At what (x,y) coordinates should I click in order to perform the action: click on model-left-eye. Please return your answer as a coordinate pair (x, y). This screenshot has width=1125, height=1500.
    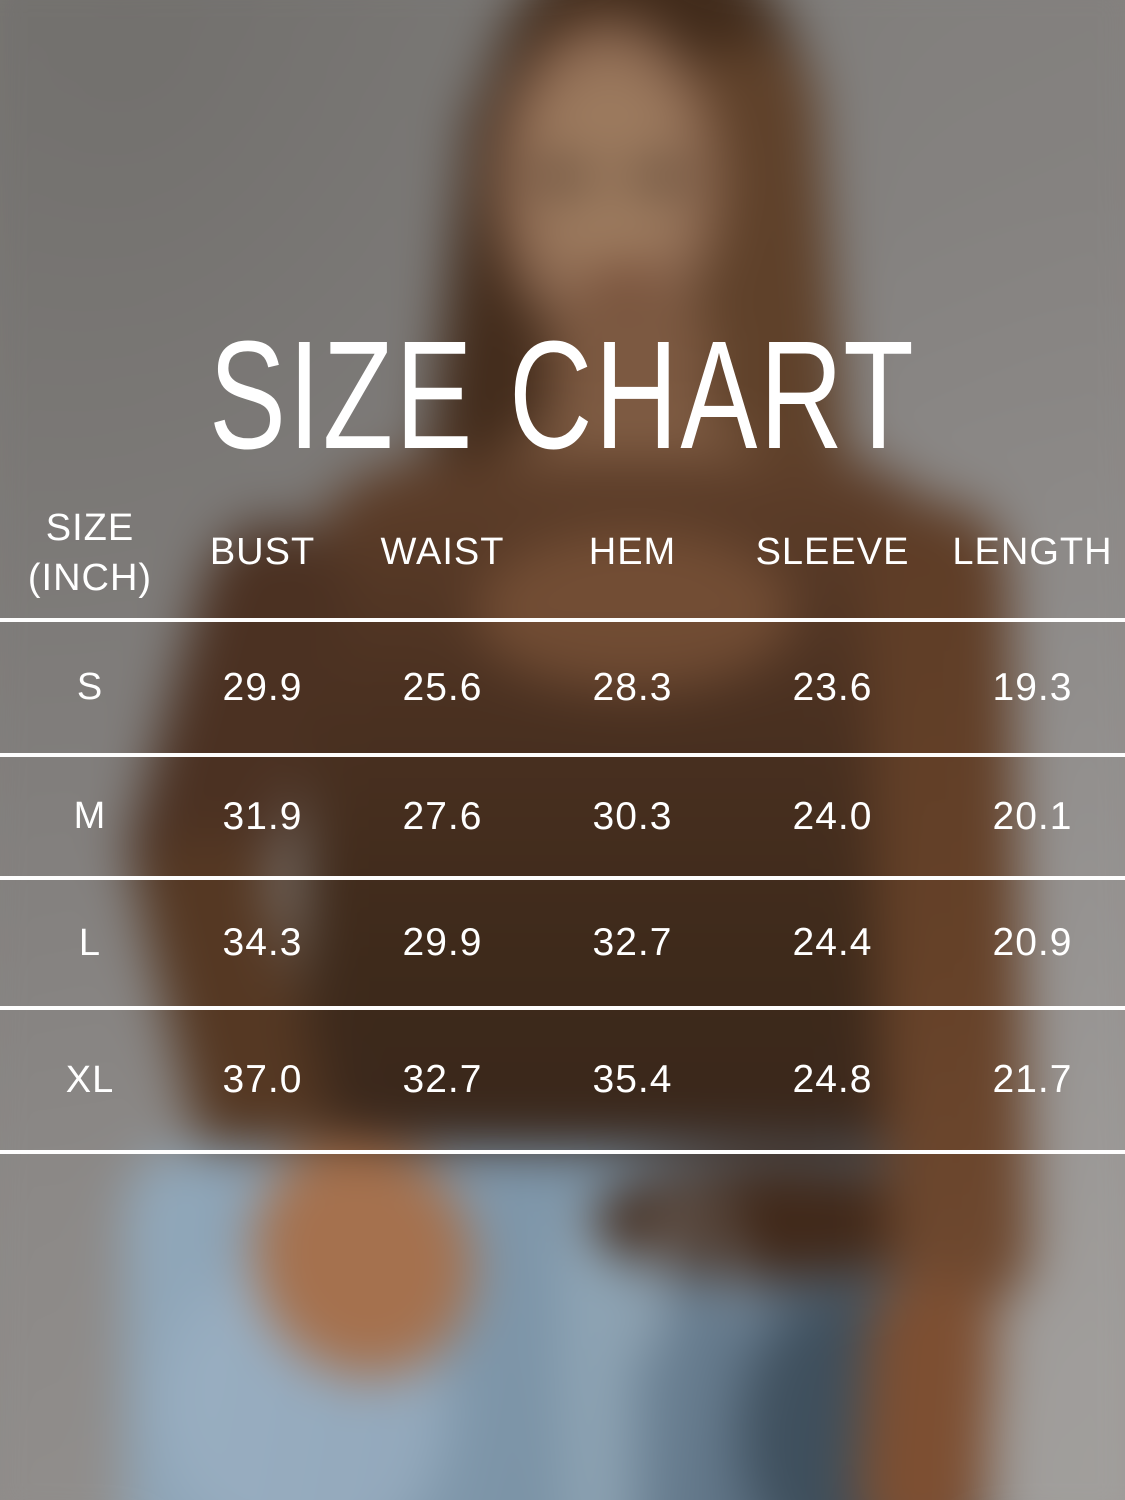
    Looking at the image, I should click on (562, 176).